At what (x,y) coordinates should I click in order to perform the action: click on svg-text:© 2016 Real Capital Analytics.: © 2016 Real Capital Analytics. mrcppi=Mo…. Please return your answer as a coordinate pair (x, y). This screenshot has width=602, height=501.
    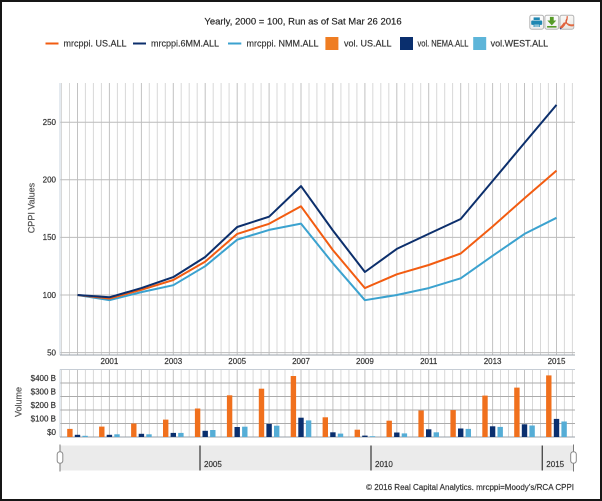
    Looking at the image, I should click on (470, 487).